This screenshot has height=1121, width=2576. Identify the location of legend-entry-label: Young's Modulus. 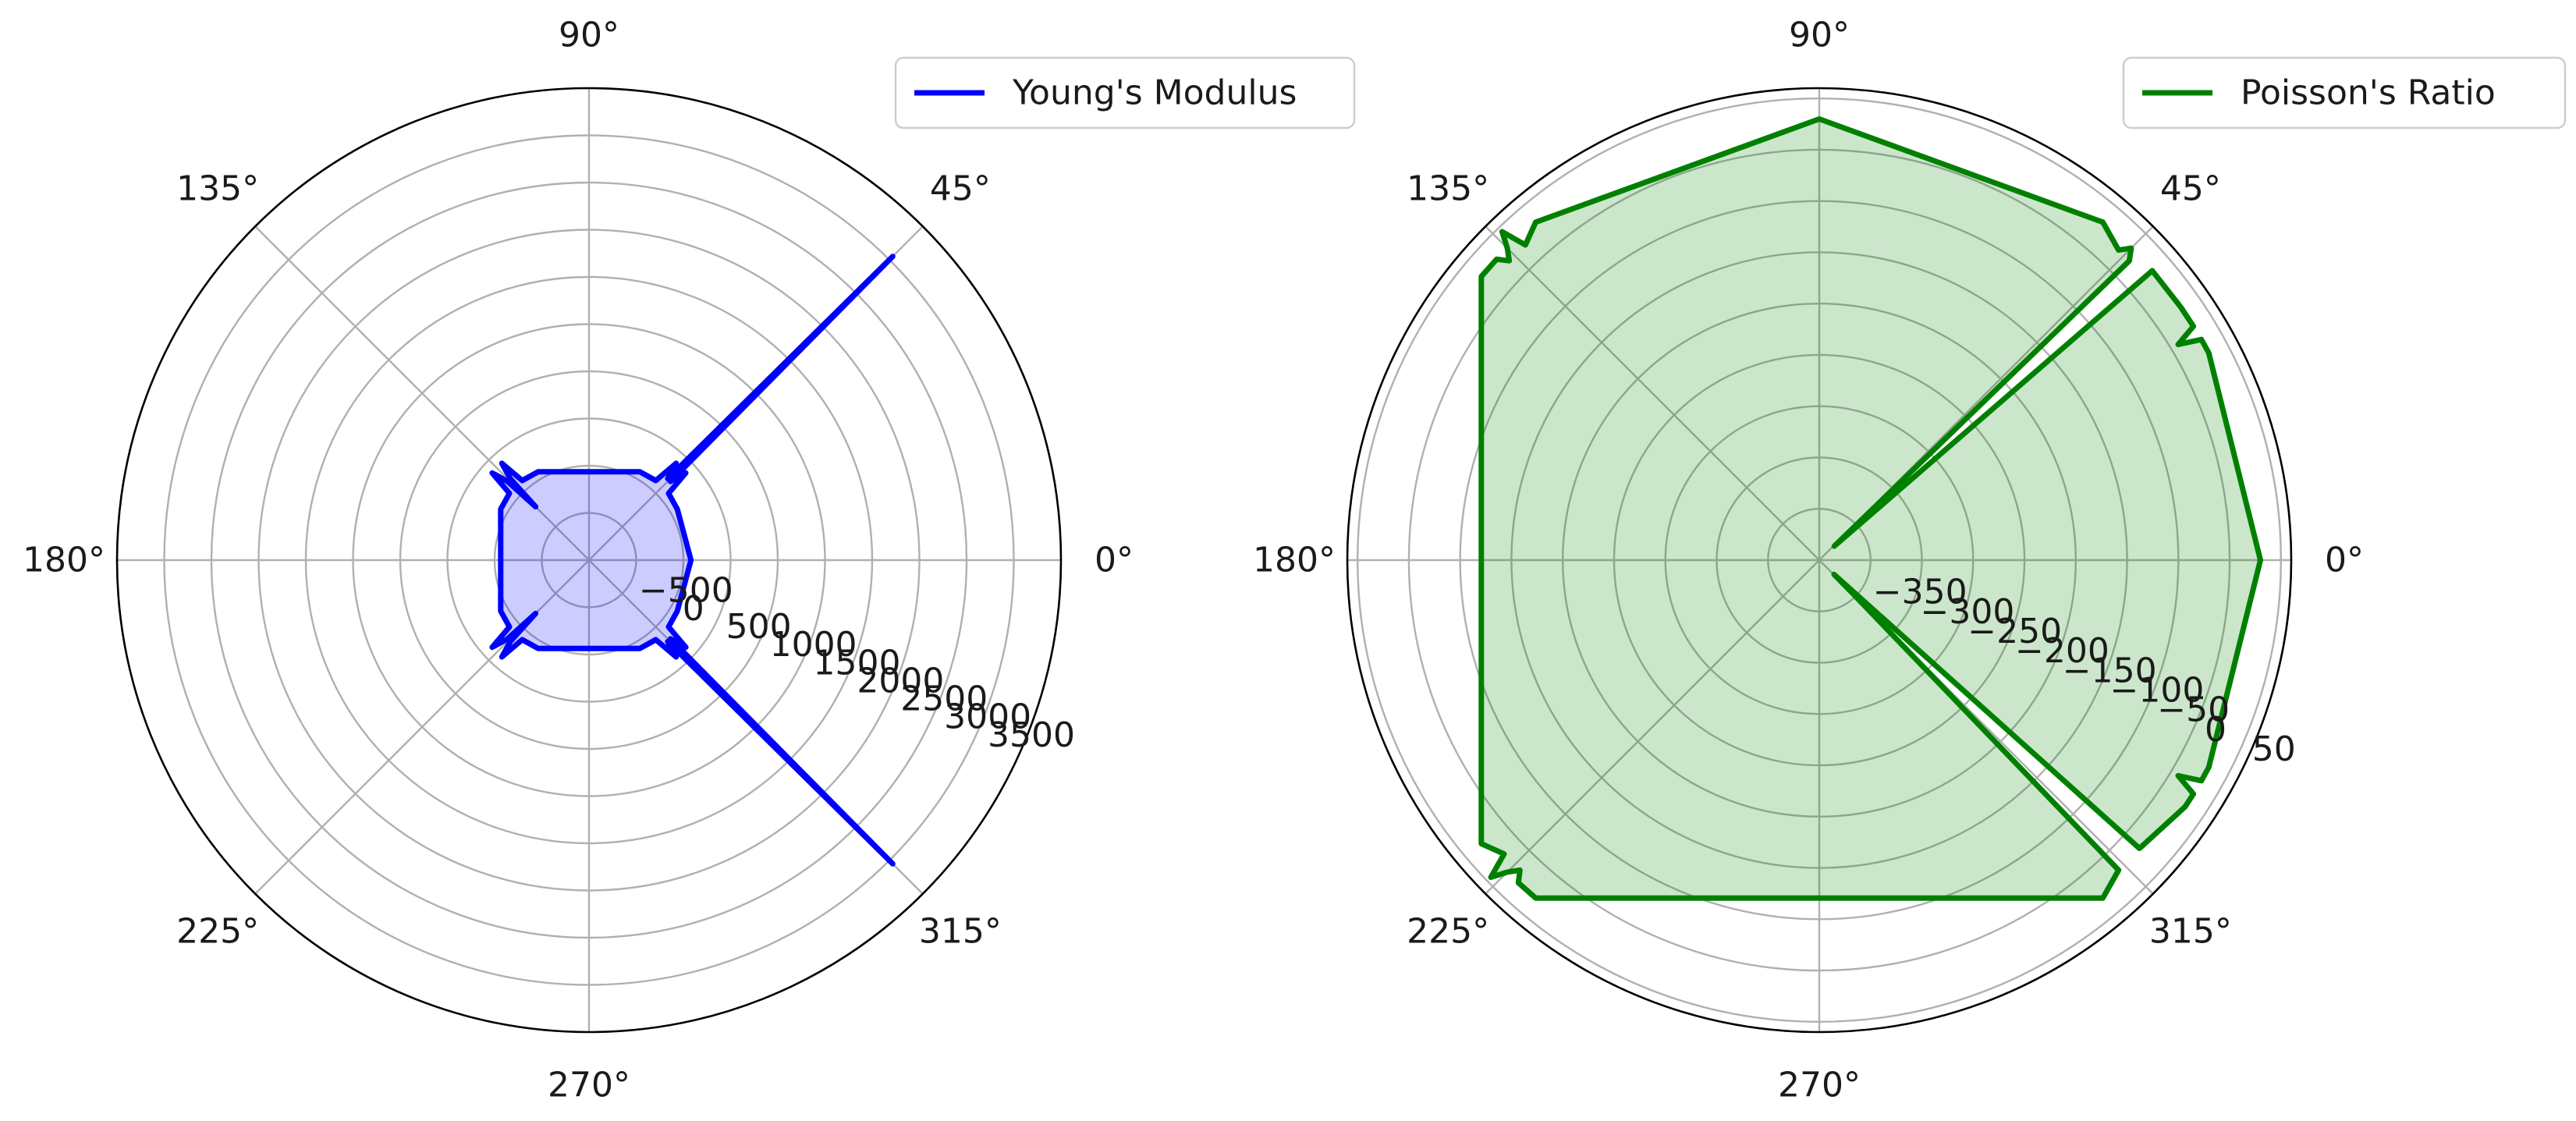
(1154, 93).